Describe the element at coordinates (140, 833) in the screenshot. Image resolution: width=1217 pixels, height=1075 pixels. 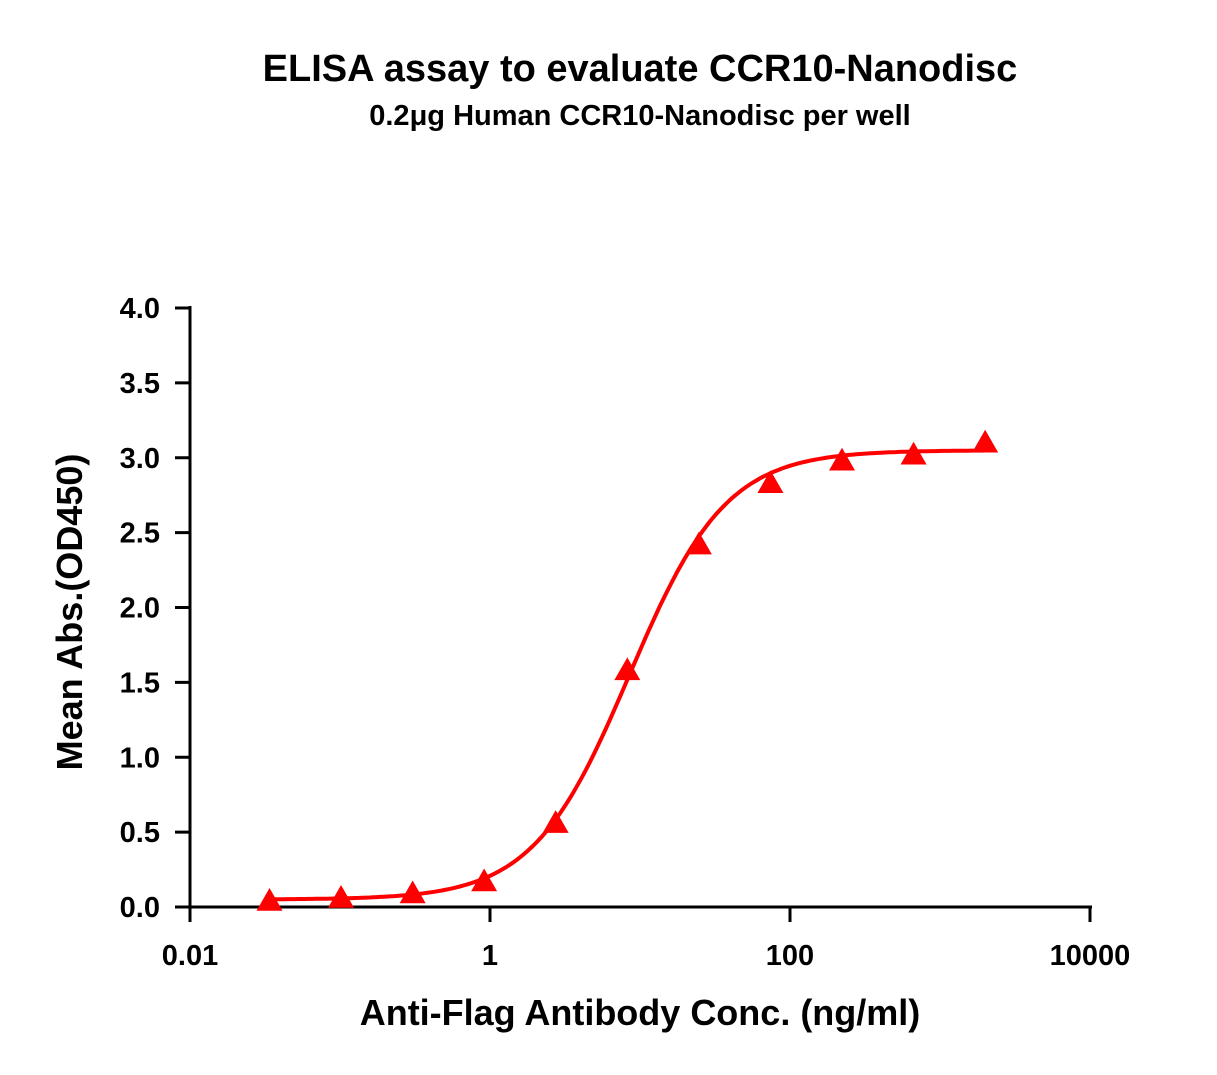
I see `y-tick-label: 0.5` at that location.